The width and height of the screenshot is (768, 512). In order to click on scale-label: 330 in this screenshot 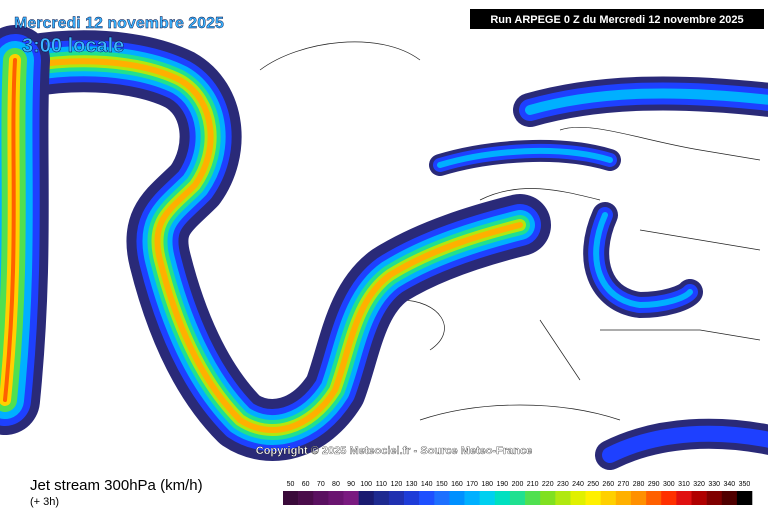, I will do `click(714, 484)`.